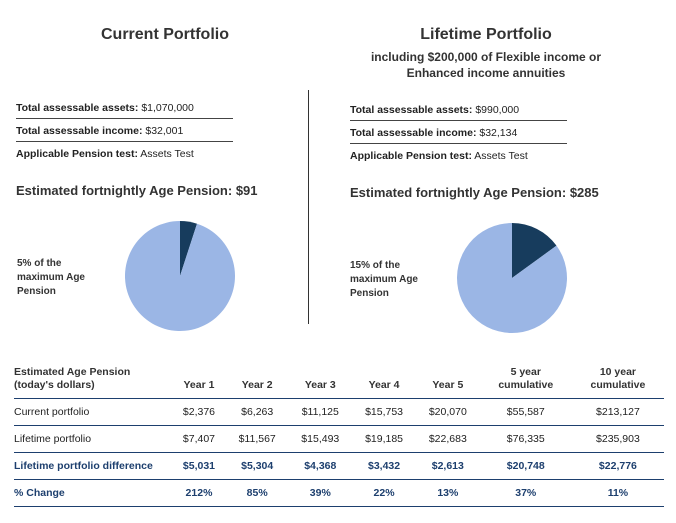 This screenshot has width=676, height=523. Describe the element at coordinates (486, 73) in the screenshot. I see `subtitle-line2: Enhanced income annuities` at that location.